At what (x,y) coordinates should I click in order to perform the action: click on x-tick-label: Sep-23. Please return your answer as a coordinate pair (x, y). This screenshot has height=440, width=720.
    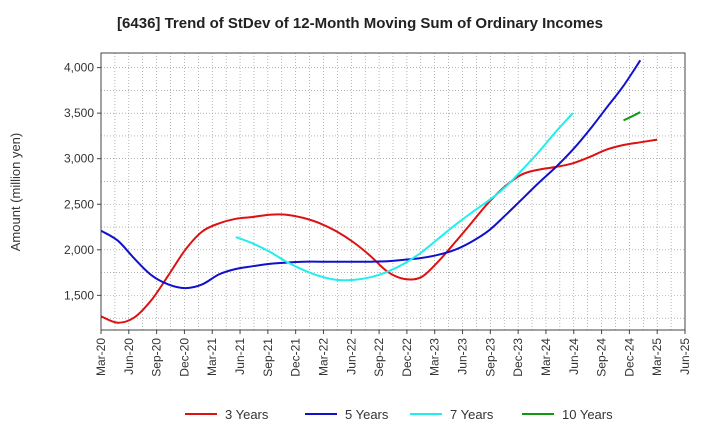
    Looking at the image, I should click on (490, 357).